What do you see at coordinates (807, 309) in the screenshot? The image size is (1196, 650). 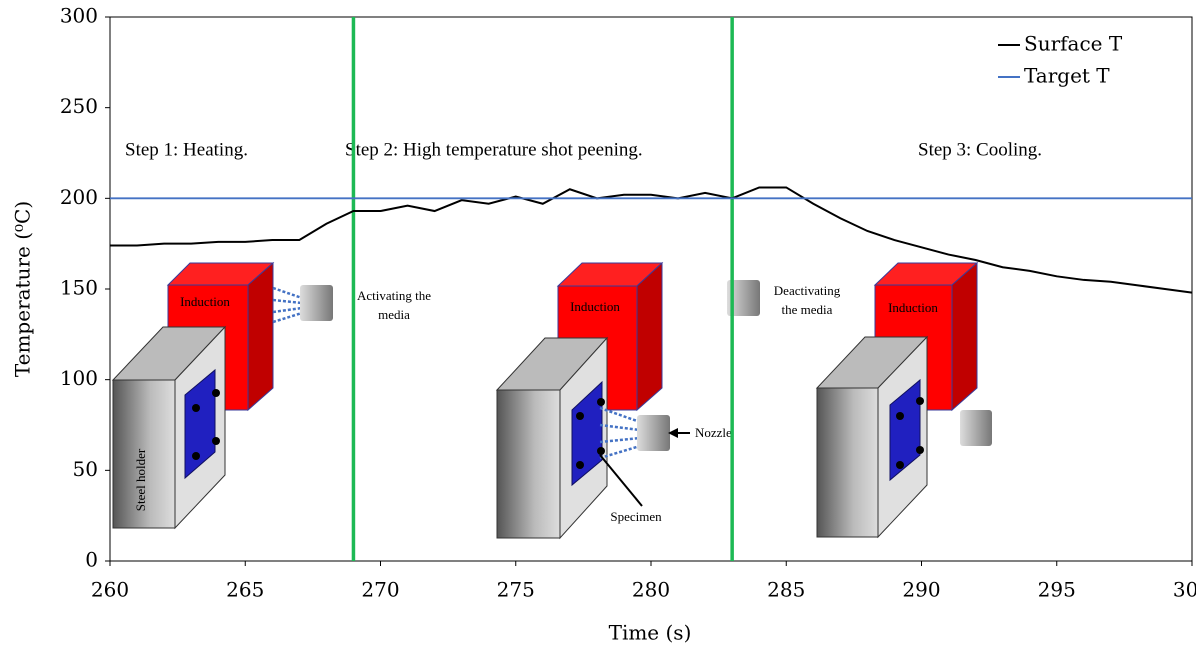 I see `label: the media` at bounding box center [807, 309].